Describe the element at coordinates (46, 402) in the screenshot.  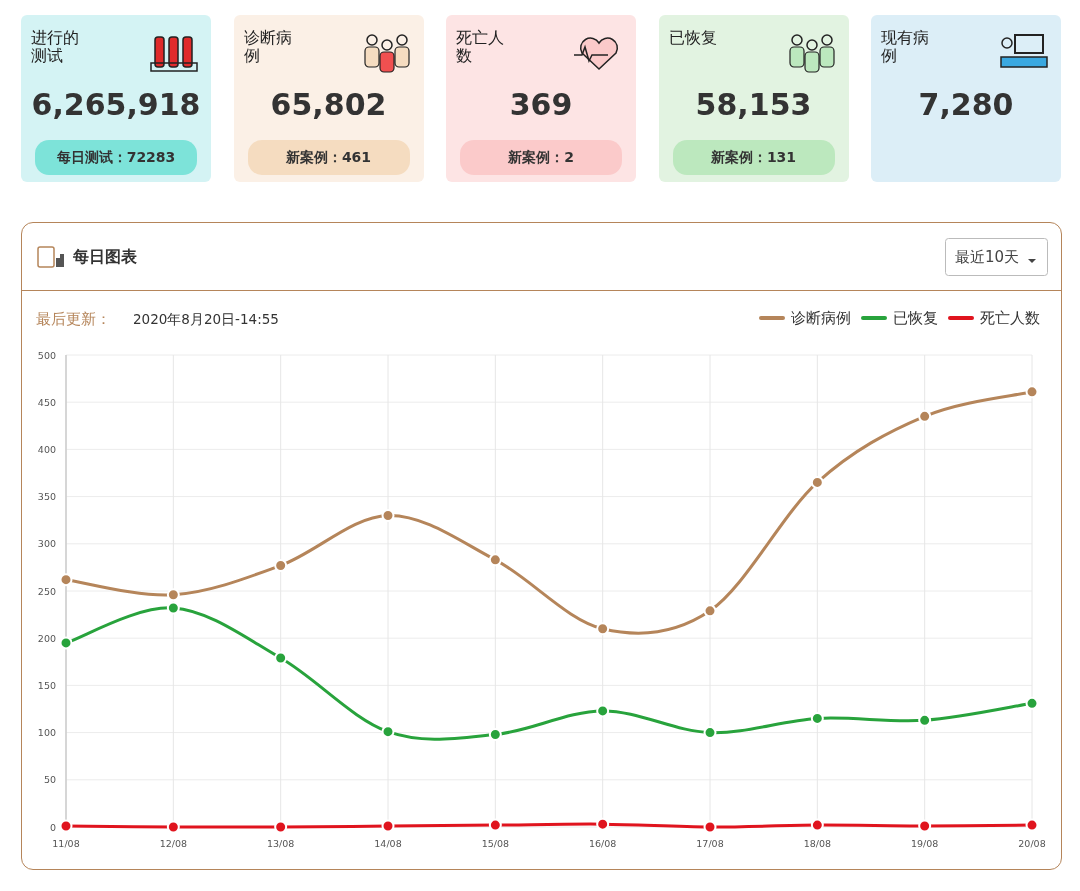
I see `y-tick-label: 450` at that location.